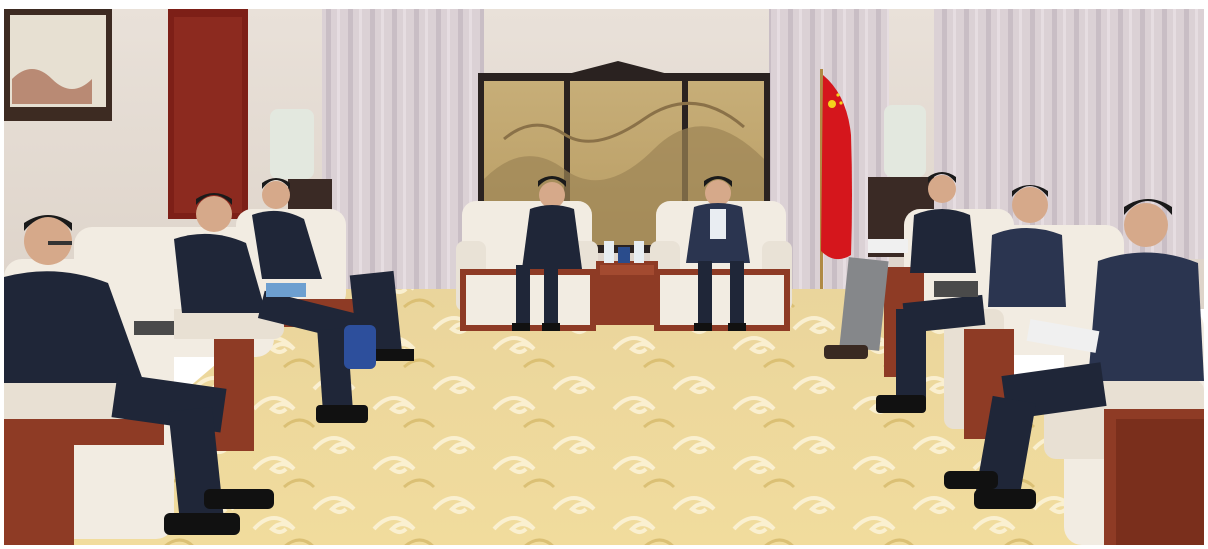 The width and height of the screenshot is (1208, 549). Describe the element at coordinates (547, 253) in the screenshot. I see `person-center-left` at that location.